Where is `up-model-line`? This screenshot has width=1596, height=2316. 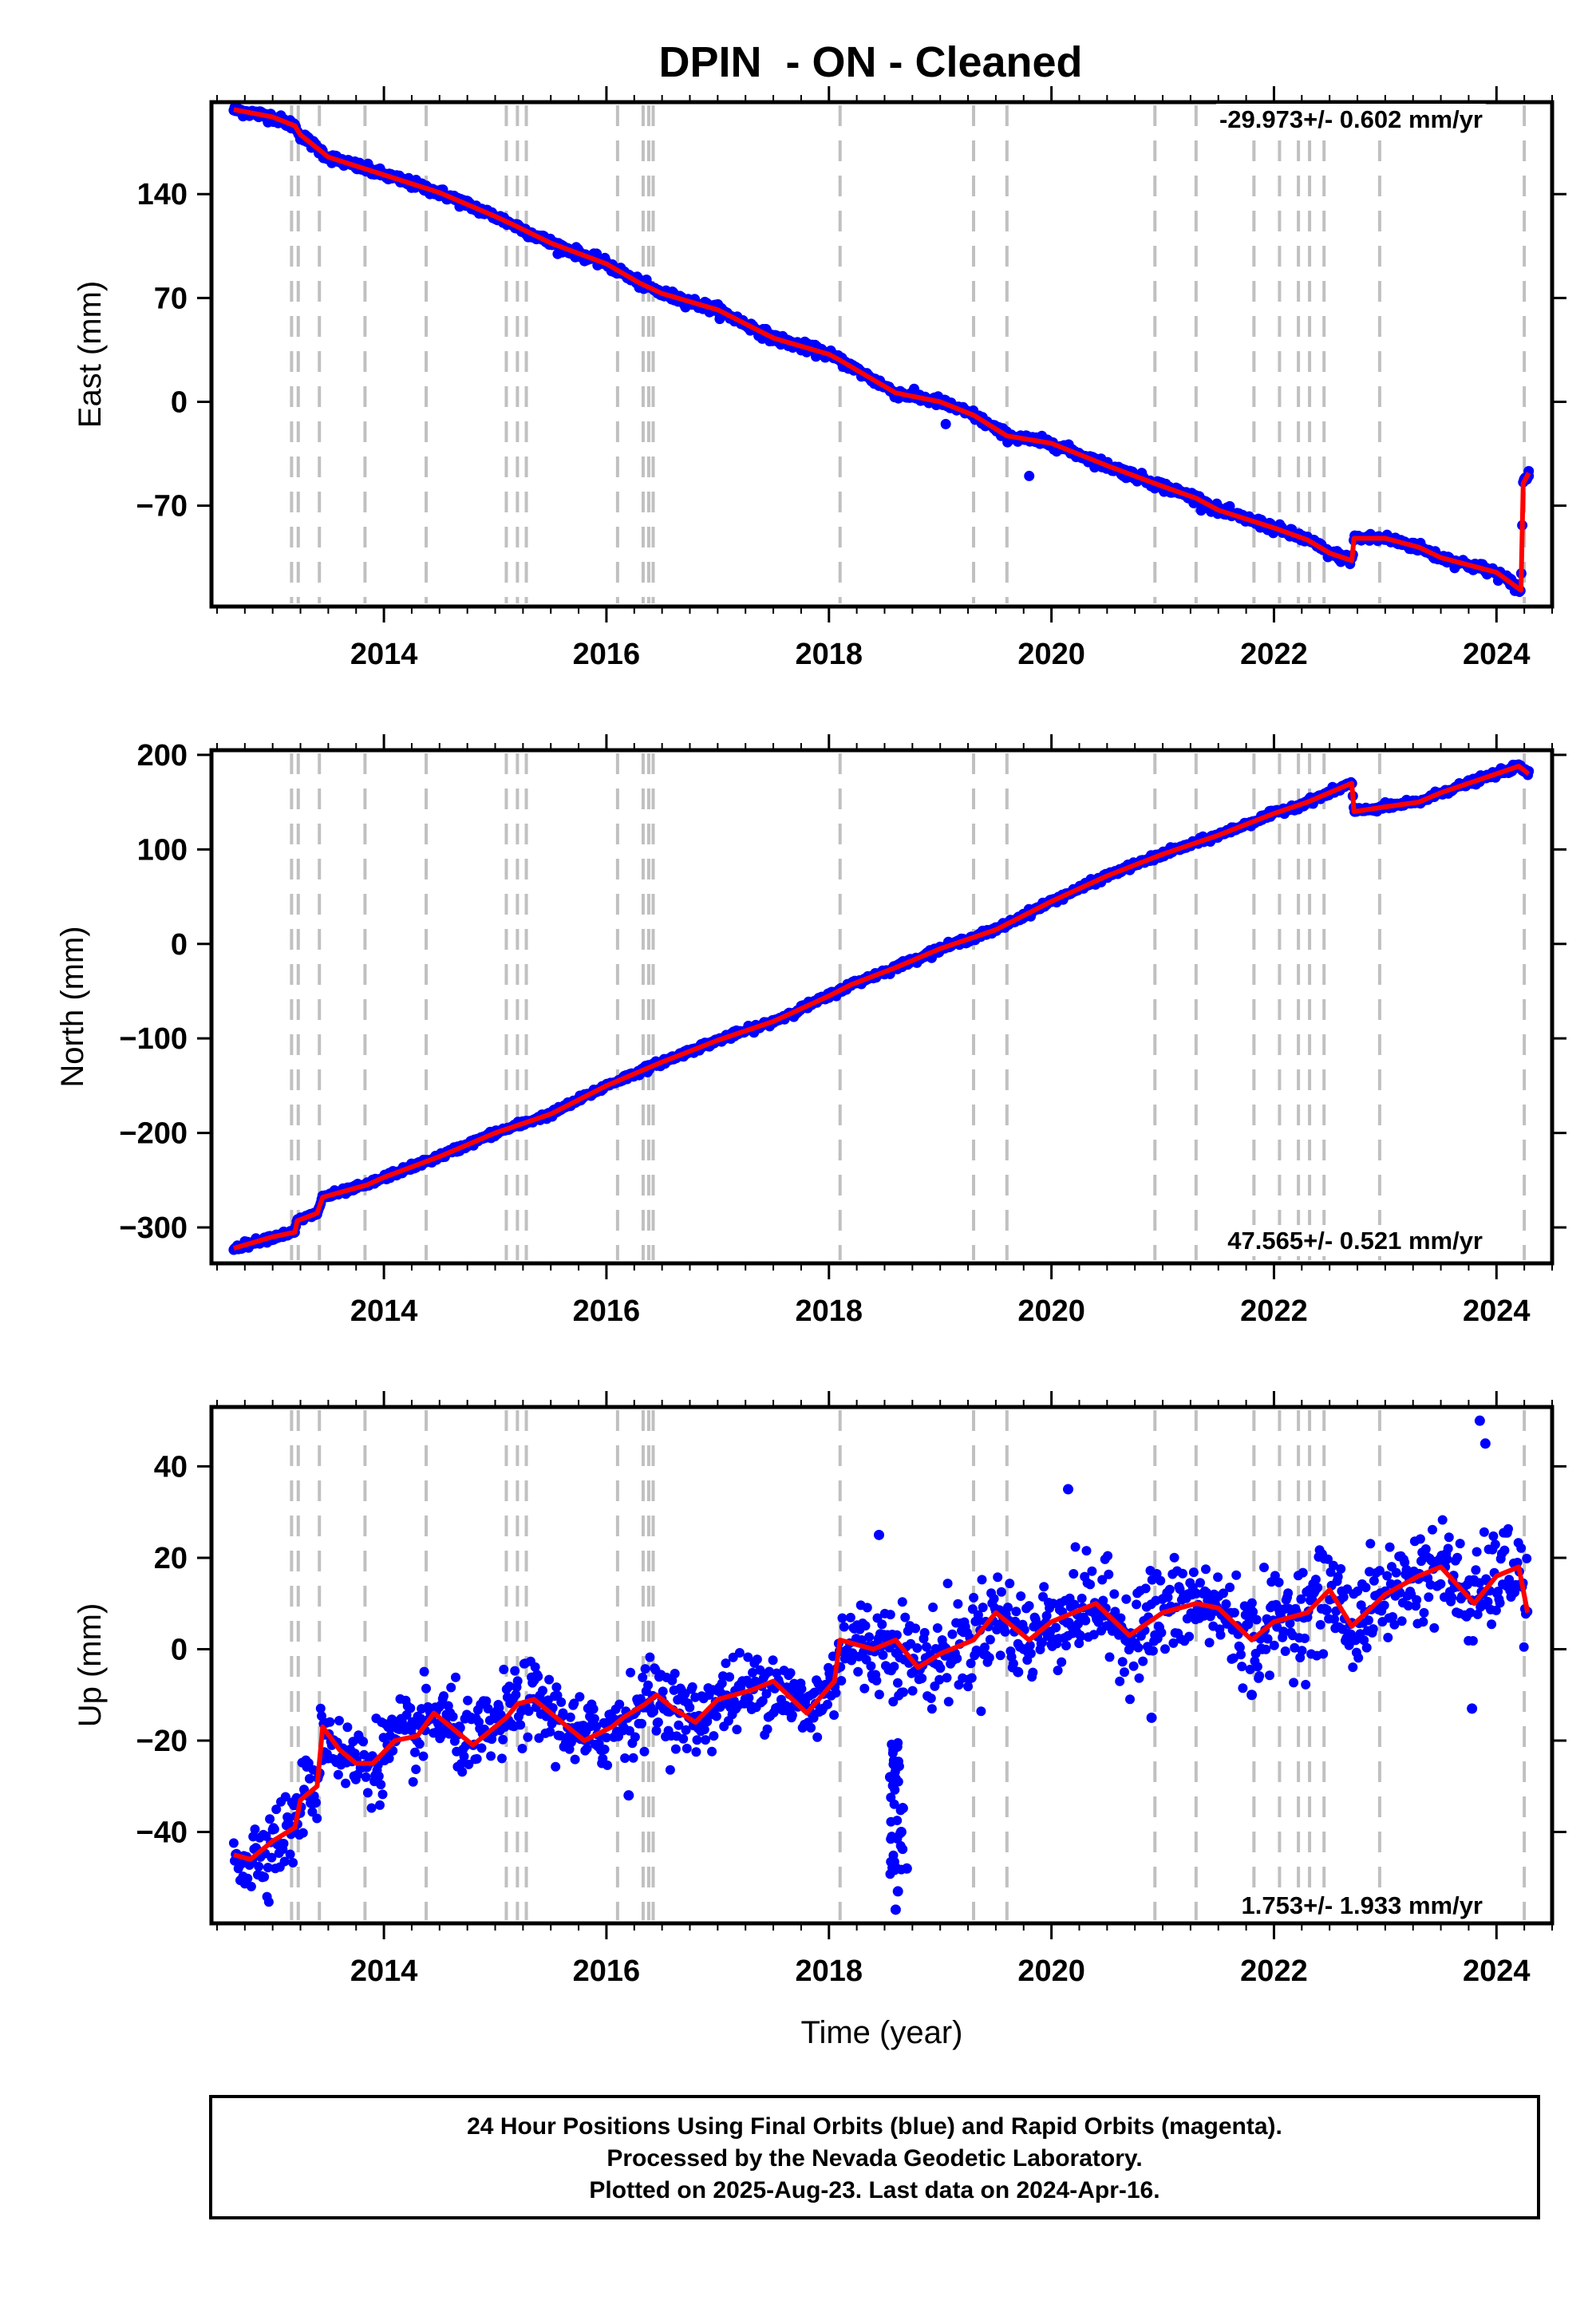
up-model-line is located at coordinates (882, 1713).